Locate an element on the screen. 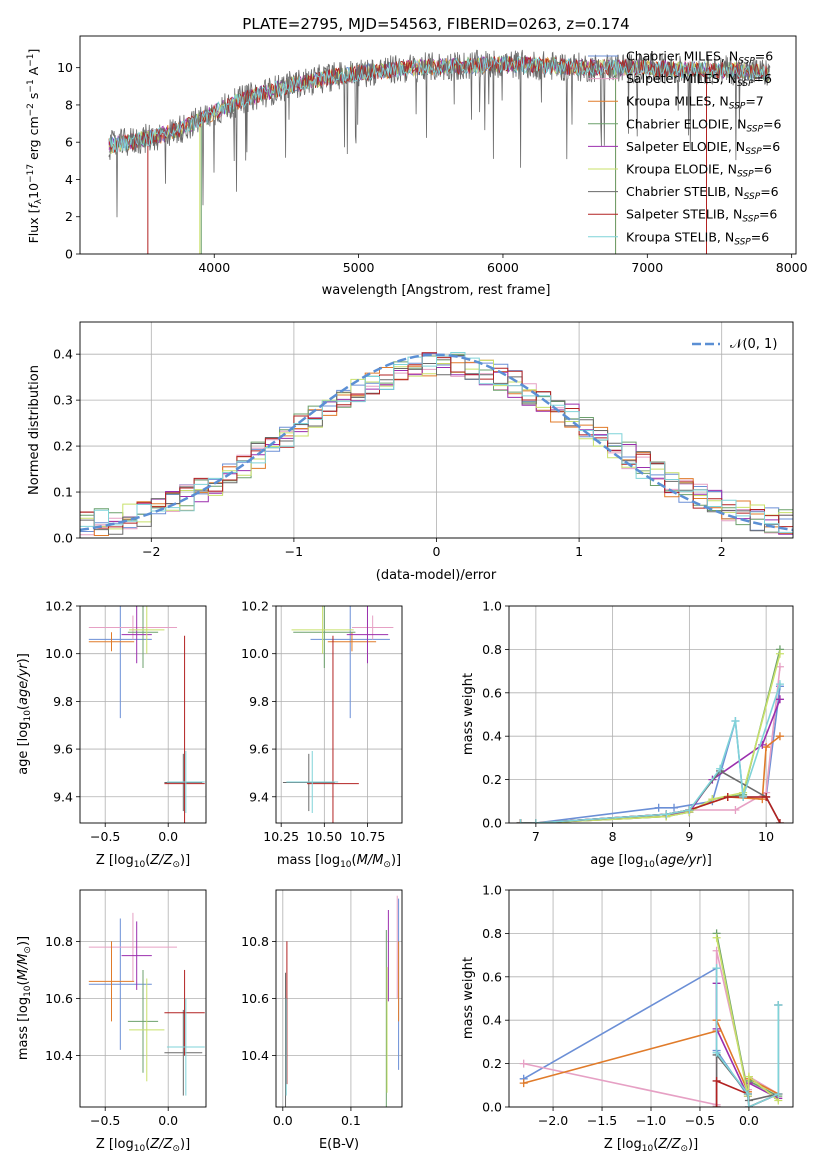  x-tick-label: 10.50 is located at coordinates (324, 836).